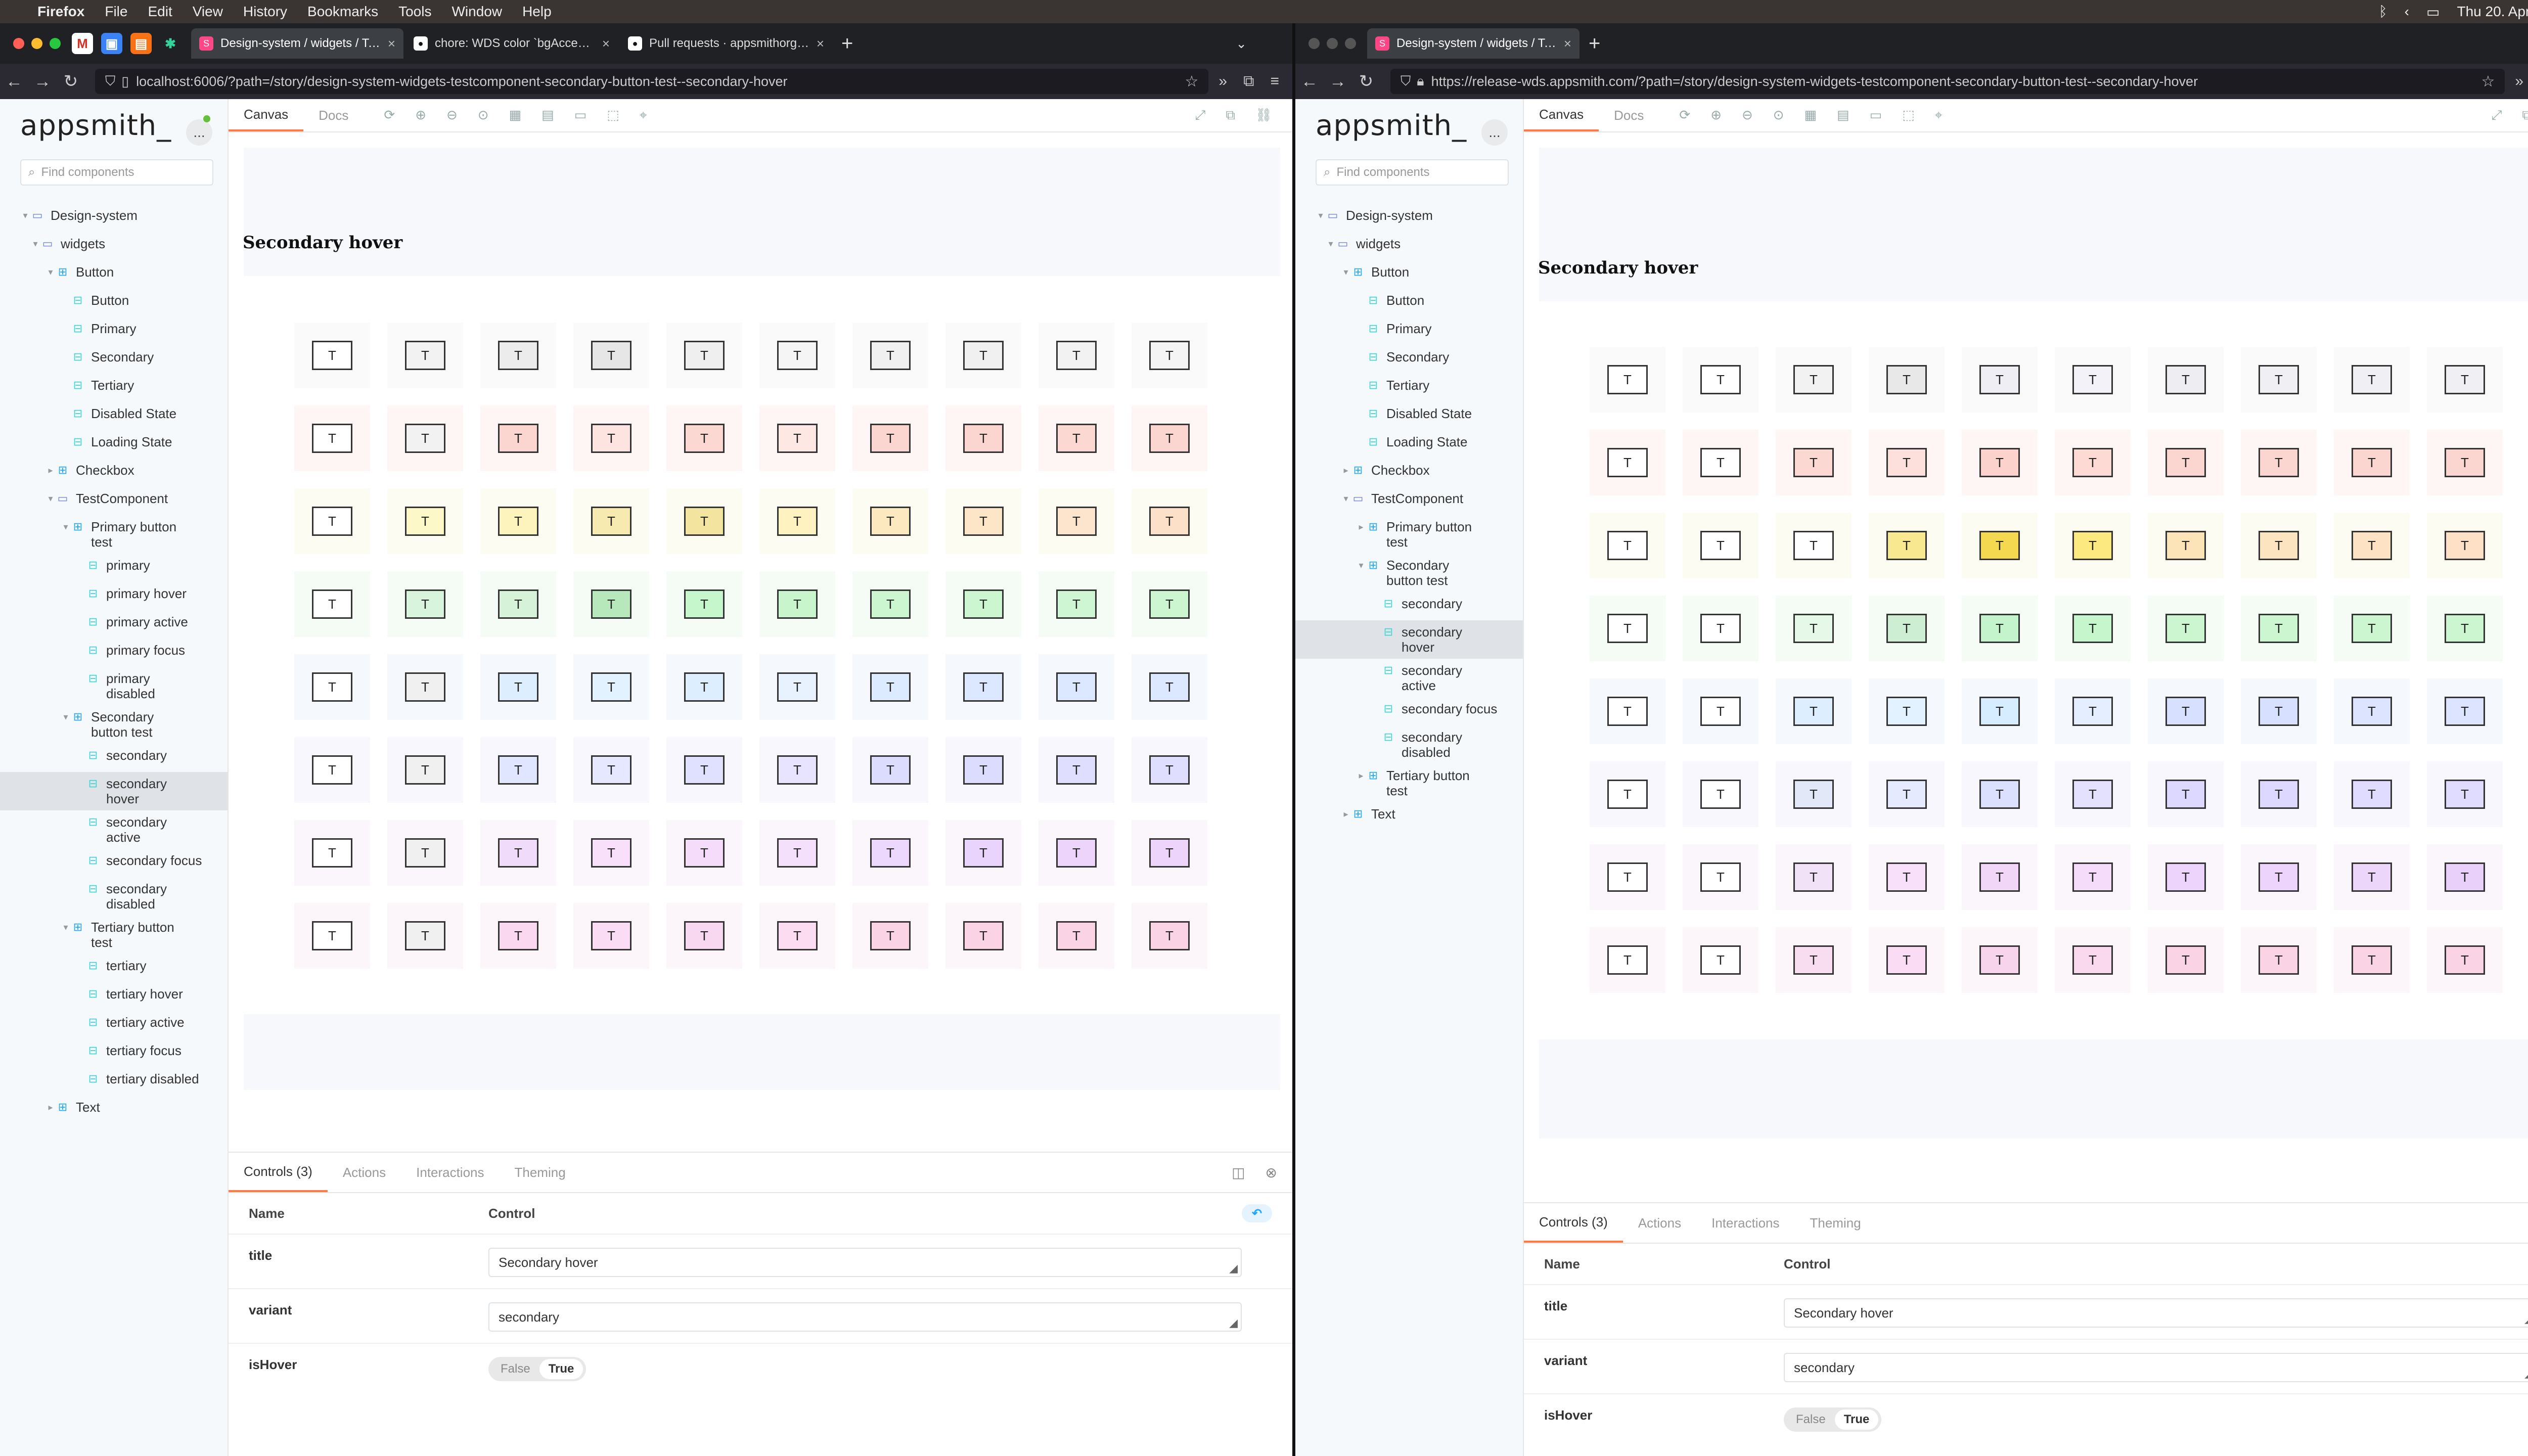  Describe the element at coordinates (114, 473) in the screenshot. I see `tree-item: ▸ ⊞ Checkbox` at that location.